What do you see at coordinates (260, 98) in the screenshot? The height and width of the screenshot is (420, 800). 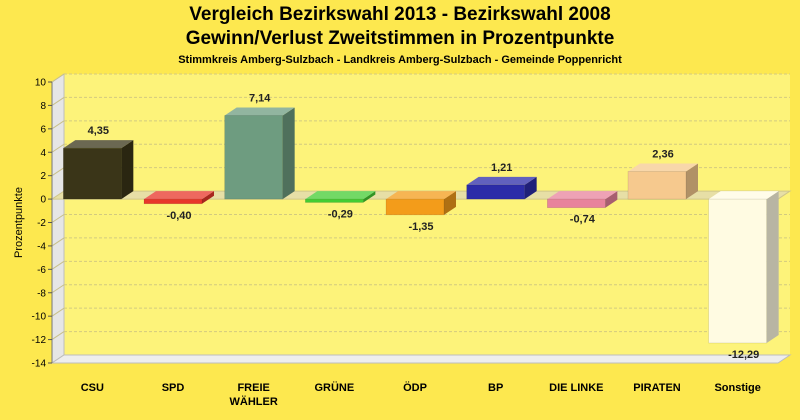 I see `data-label: 7,14` at bounding box center [260, 98].